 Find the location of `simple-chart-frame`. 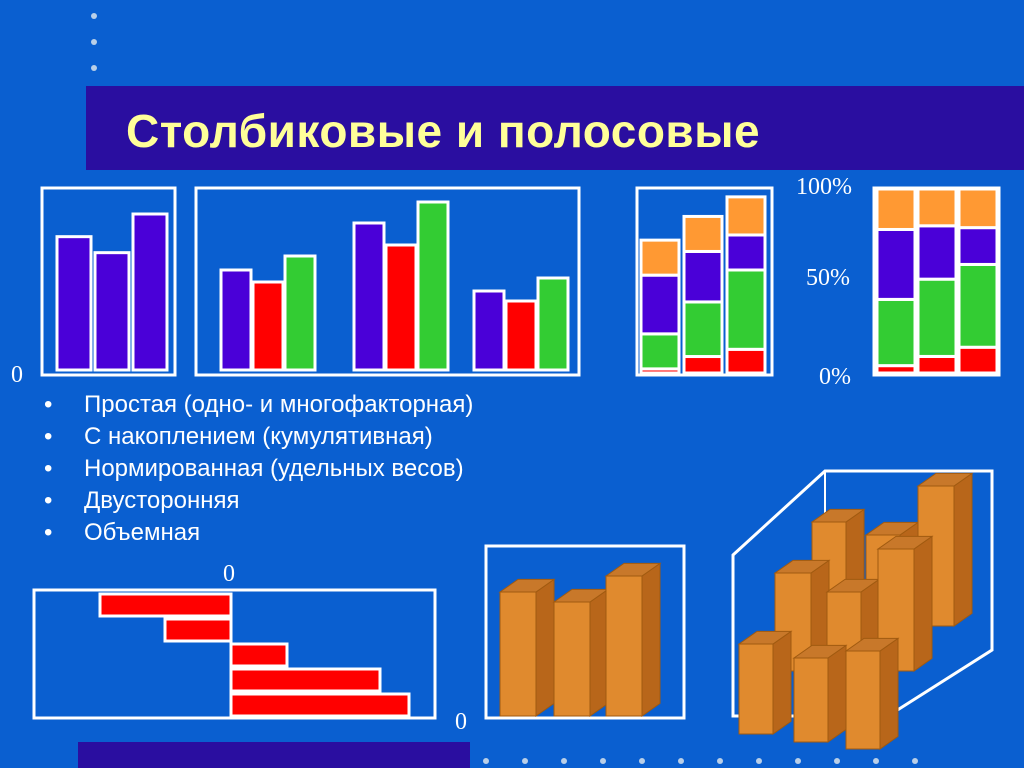

simple-chart-frame is located at coordinates (108, 281).